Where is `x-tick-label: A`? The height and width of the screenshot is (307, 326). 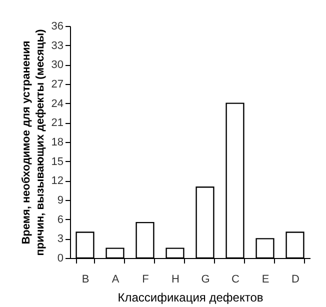 x-tick-label: A is located at coordinates (116, 280).